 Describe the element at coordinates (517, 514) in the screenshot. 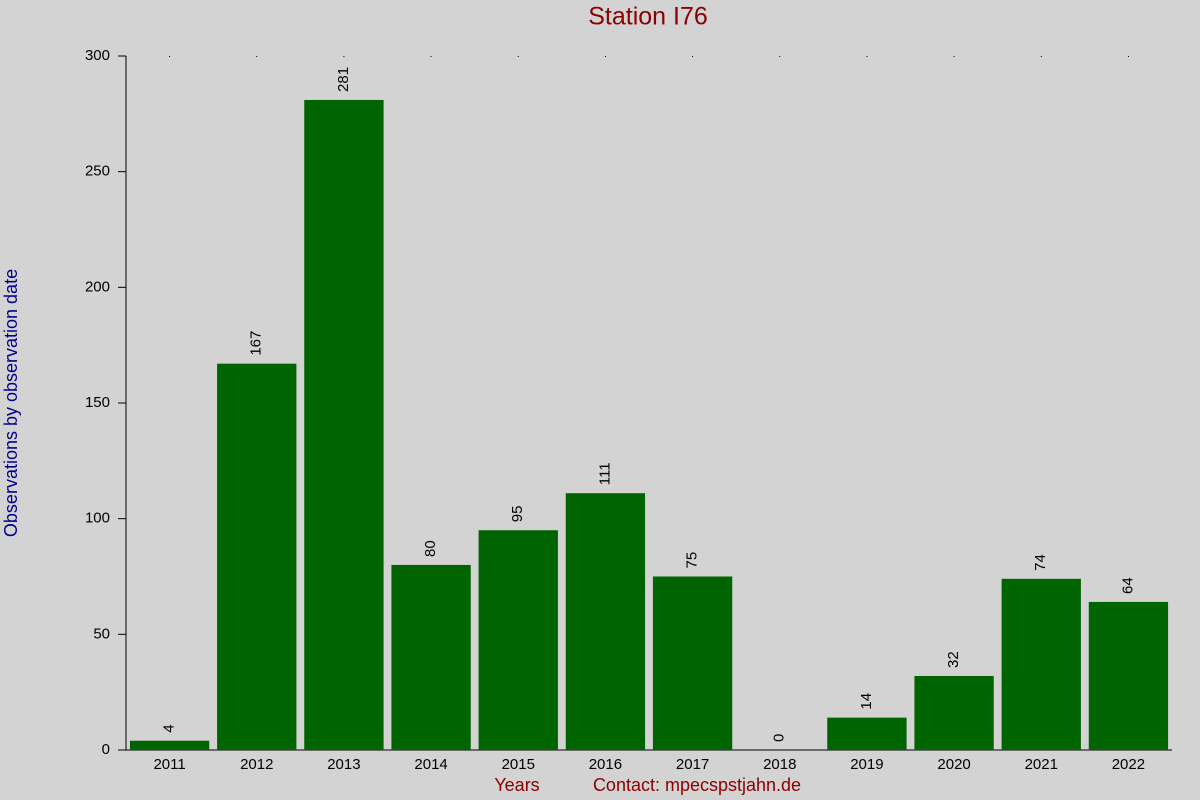

I see `value-label: 95` at that location.